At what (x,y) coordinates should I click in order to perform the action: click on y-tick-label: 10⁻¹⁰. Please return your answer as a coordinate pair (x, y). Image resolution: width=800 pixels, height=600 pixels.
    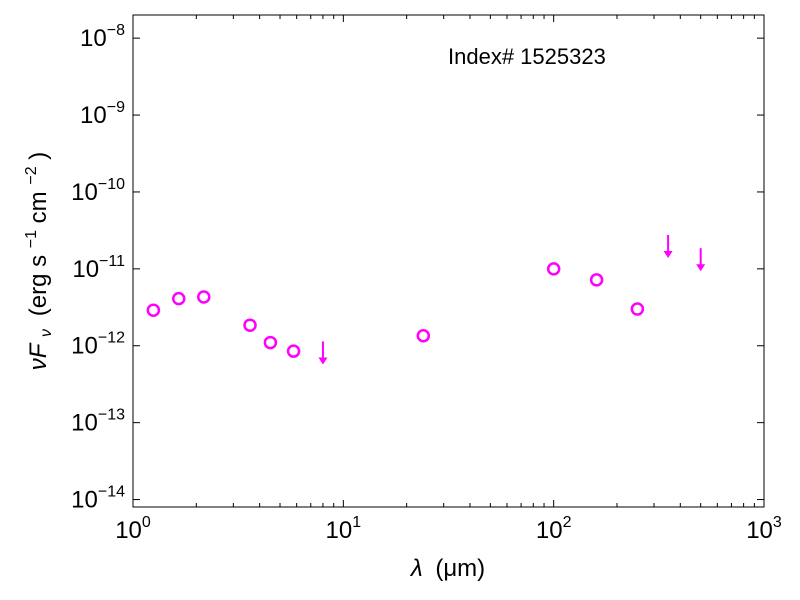
    Looking at the image, I should click on (98, 191).